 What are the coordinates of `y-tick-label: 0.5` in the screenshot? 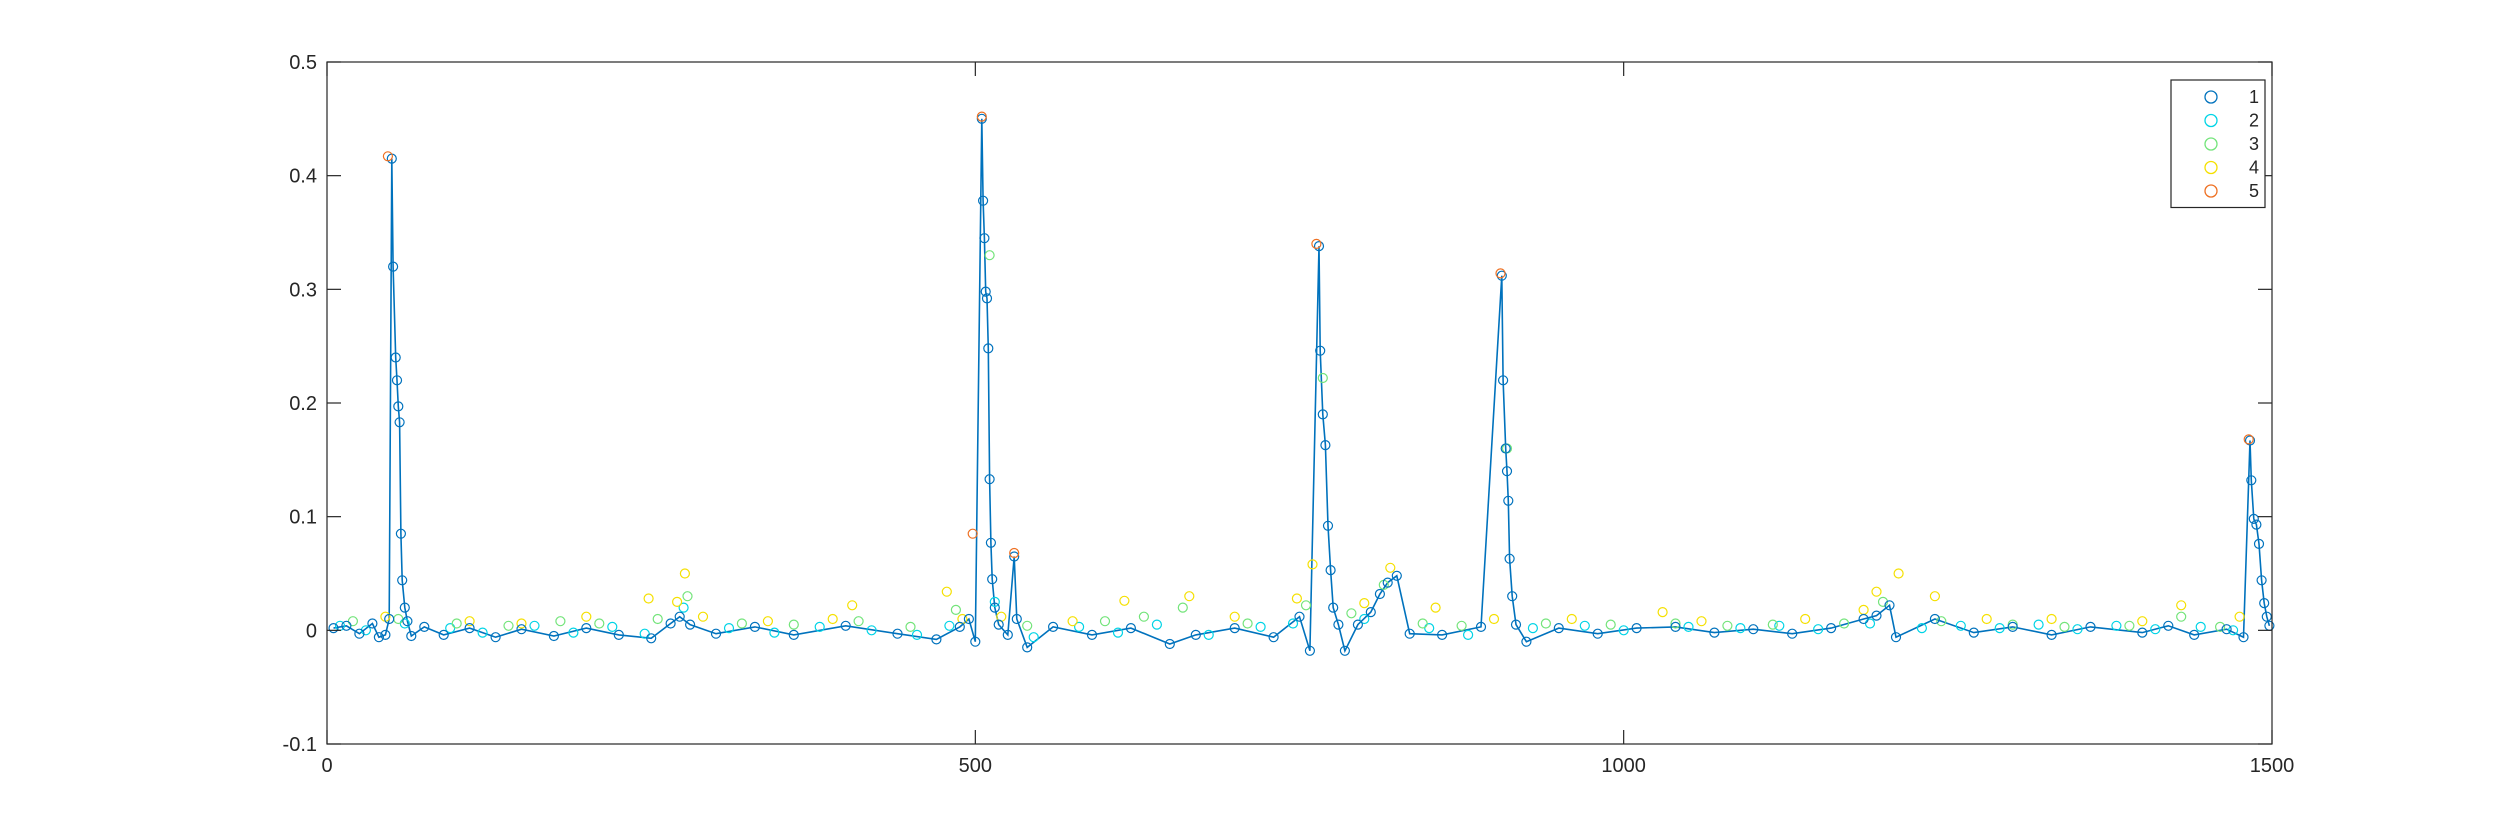 It's located at (303, 63).